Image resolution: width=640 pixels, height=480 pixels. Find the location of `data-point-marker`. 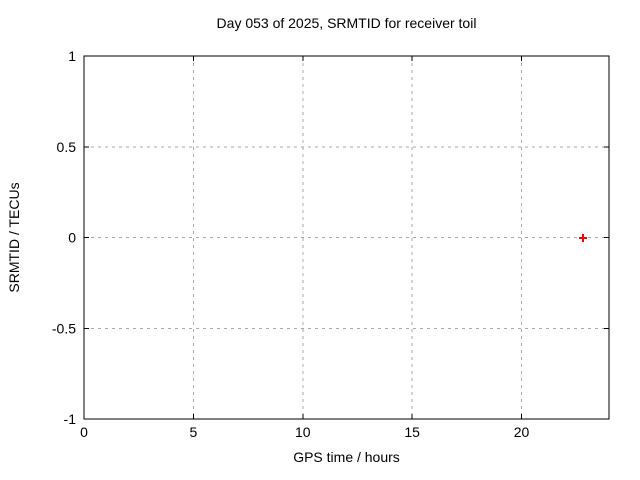

data-point-marker is located at coordinates (583, 238).